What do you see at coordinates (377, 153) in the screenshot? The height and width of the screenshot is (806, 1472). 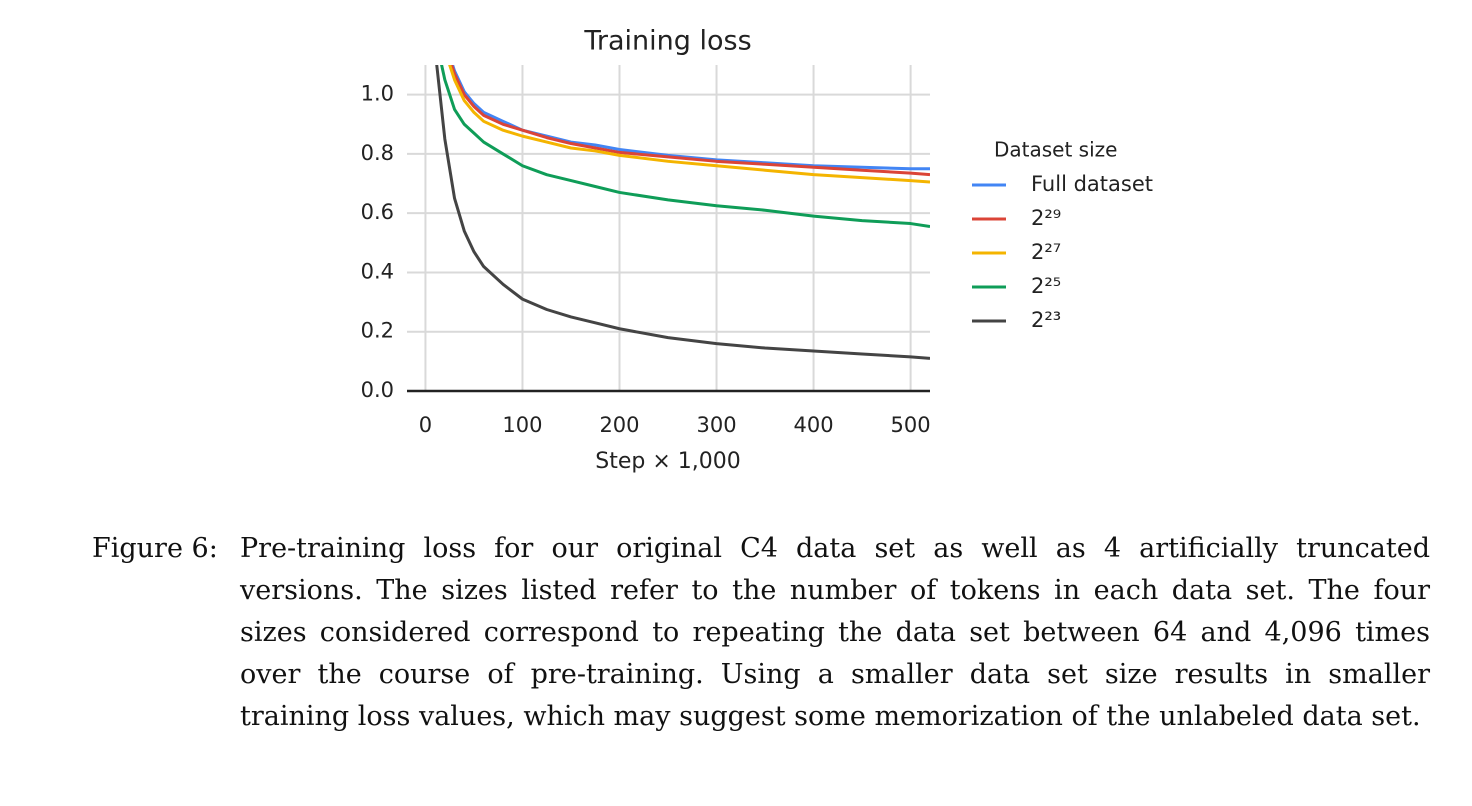 I see `y-tick-label: 0.8` at bounding box center [377, 153].